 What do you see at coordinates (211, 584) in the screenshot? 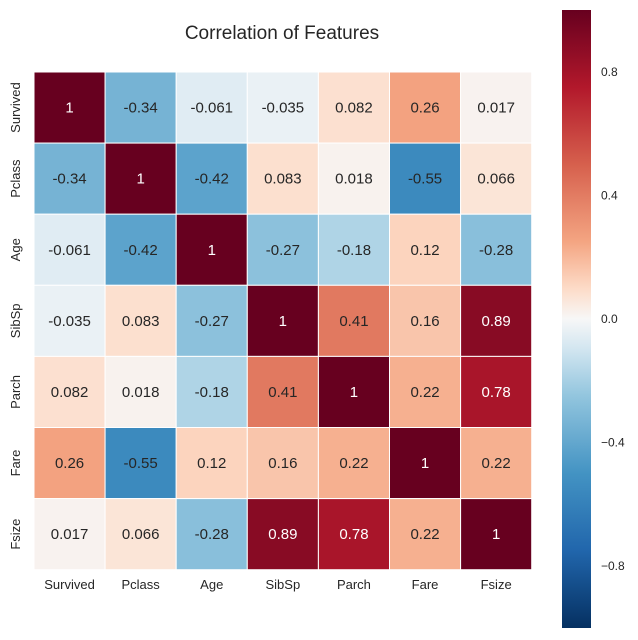
I see `x-tick-label: Age` at bounding box center [211, 584].